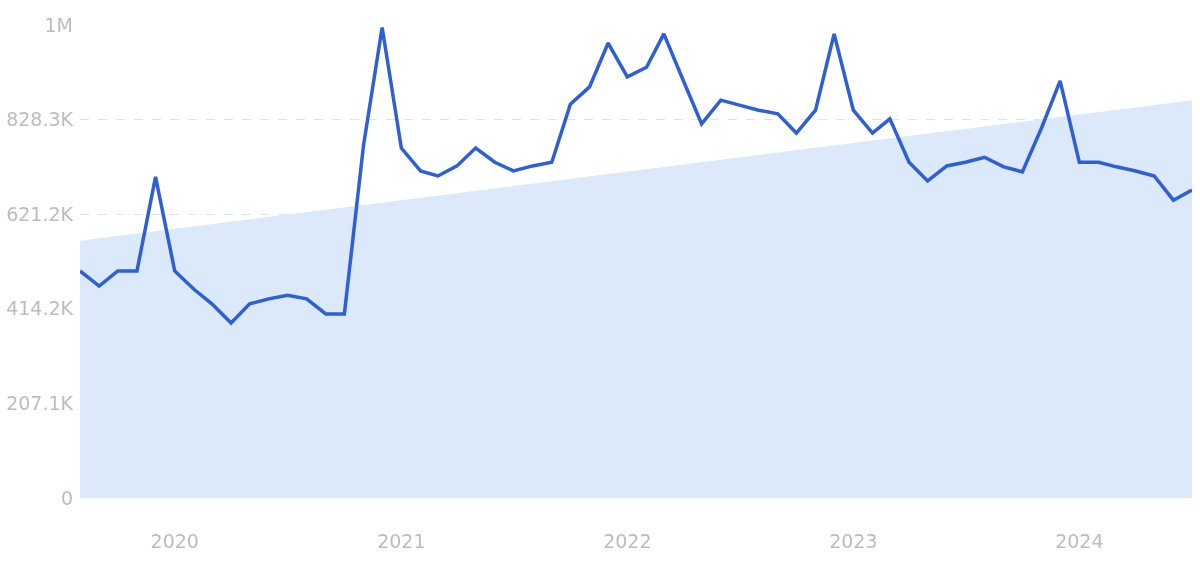  Describe the element at coordinates (58, 24) in the screenshot. I see `y-tick-label: 1M` at that location.